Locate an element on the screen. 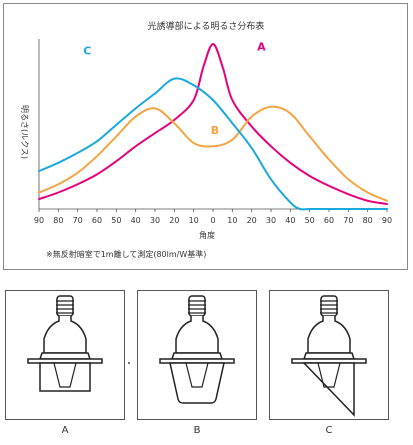  chart-title: 光誘導部による明るさ分布表 is located at coordinates (206, 26).